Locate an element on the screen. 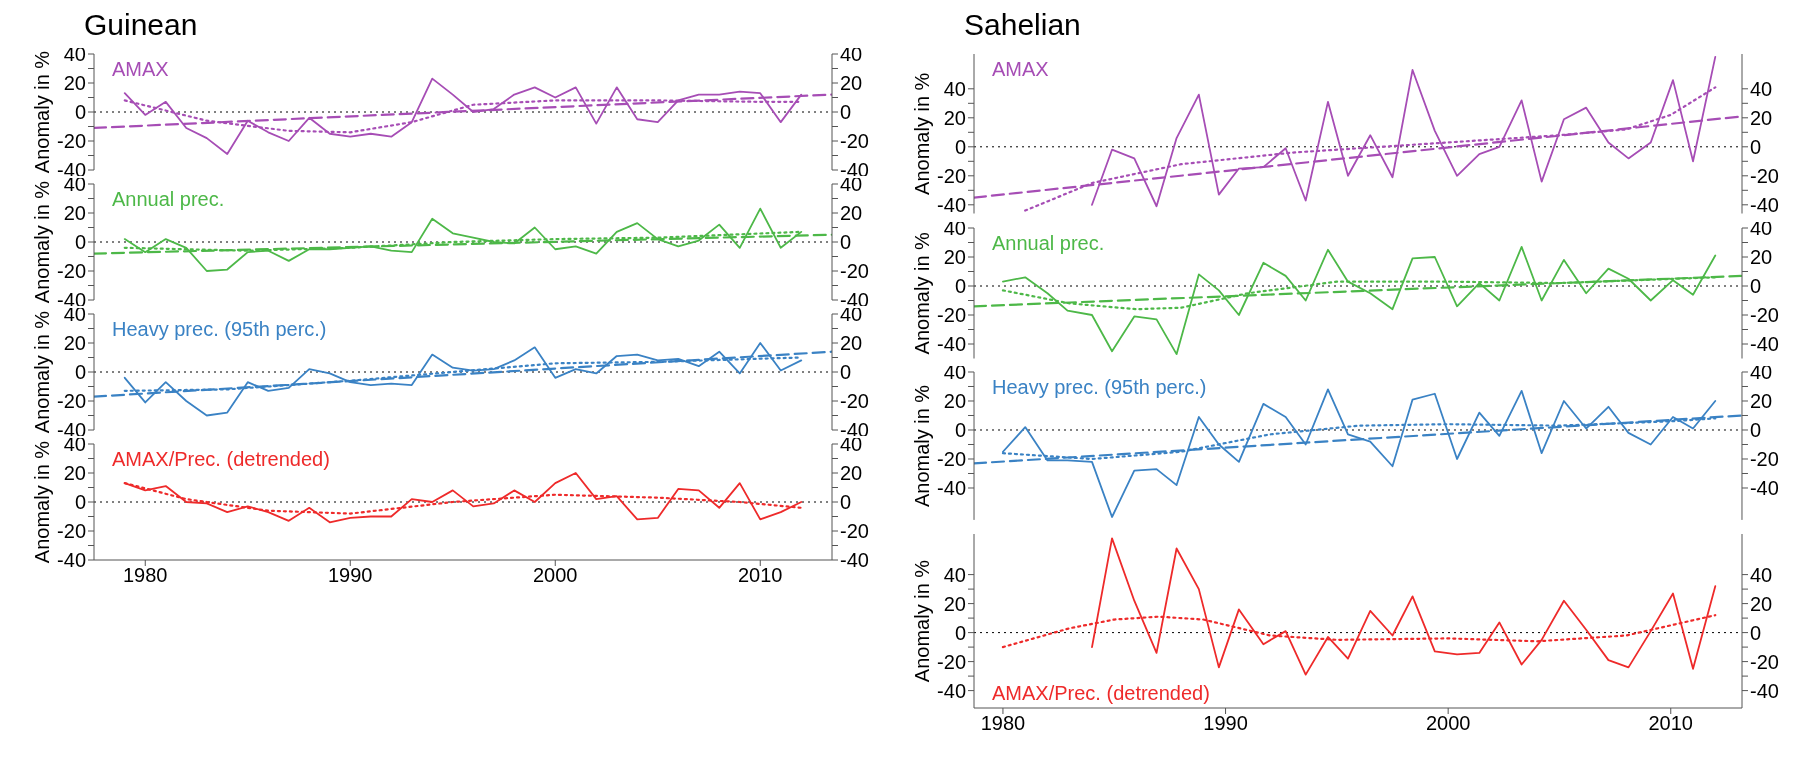 This screenshot has width=1820, height=778. text: AMAX is located at coordinates (1020, 69).